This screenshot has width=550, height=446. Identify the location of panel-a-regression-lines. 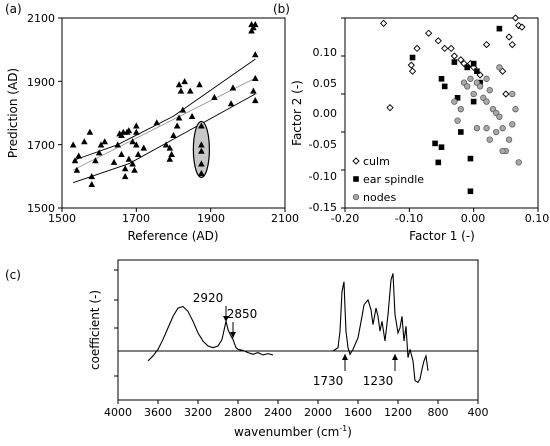
(164, 121).